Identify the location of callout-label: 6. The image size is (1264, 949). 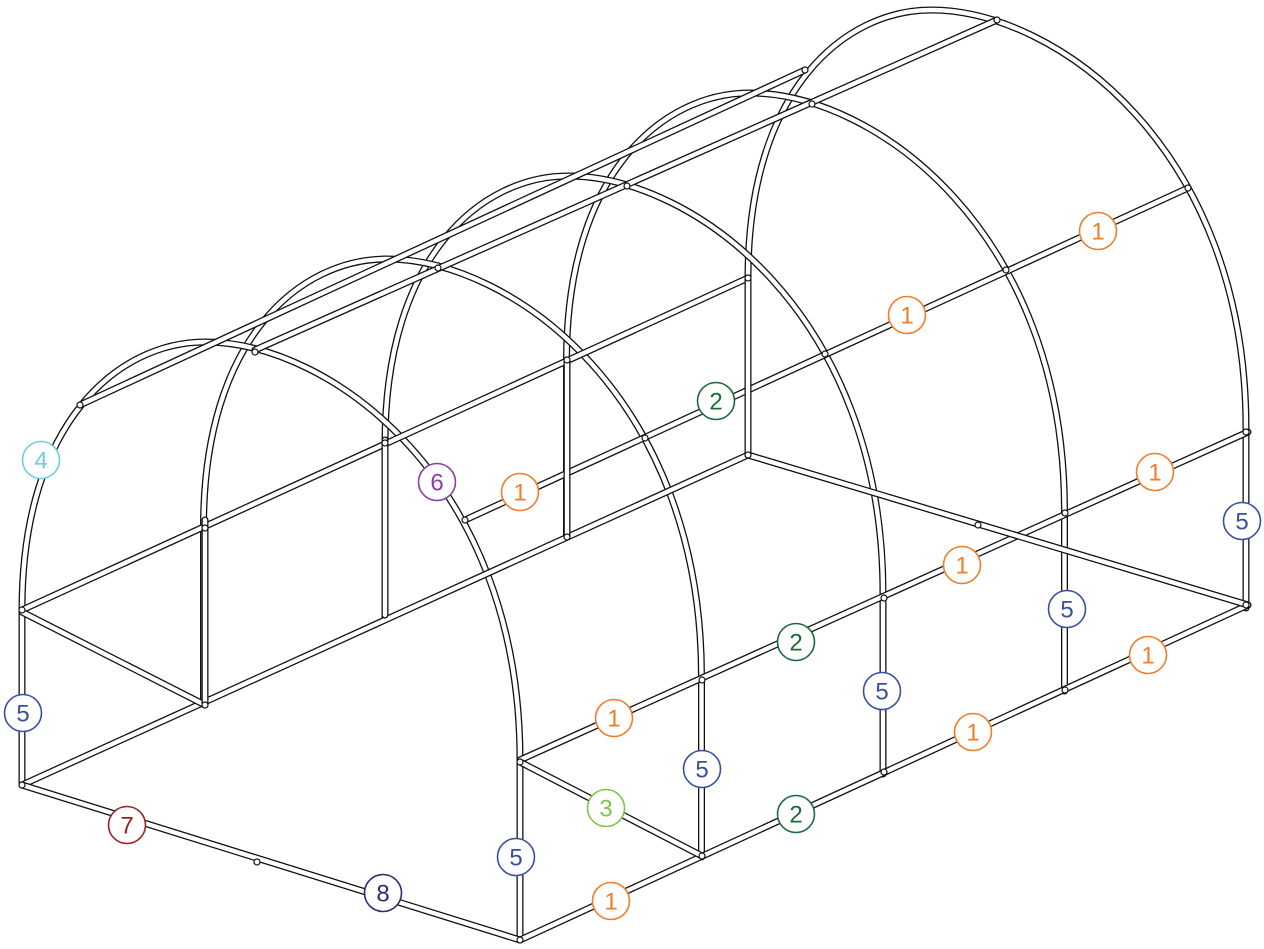
(436, 483).